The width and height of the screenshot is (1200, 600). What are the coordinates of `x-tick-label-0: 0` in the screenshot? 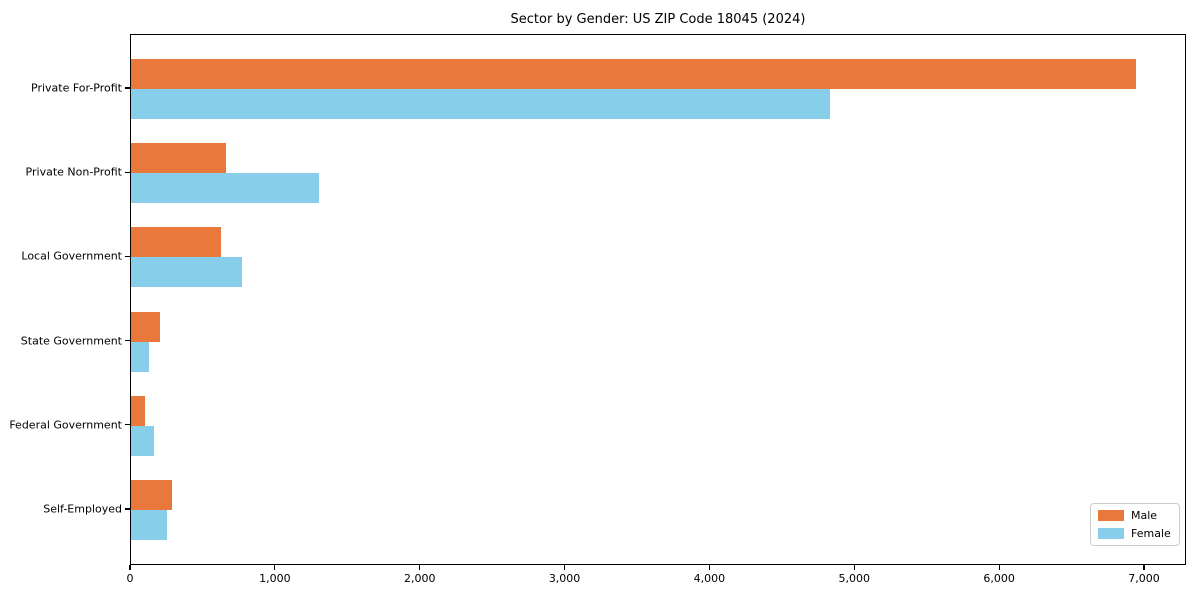 It's located at (130, 578).